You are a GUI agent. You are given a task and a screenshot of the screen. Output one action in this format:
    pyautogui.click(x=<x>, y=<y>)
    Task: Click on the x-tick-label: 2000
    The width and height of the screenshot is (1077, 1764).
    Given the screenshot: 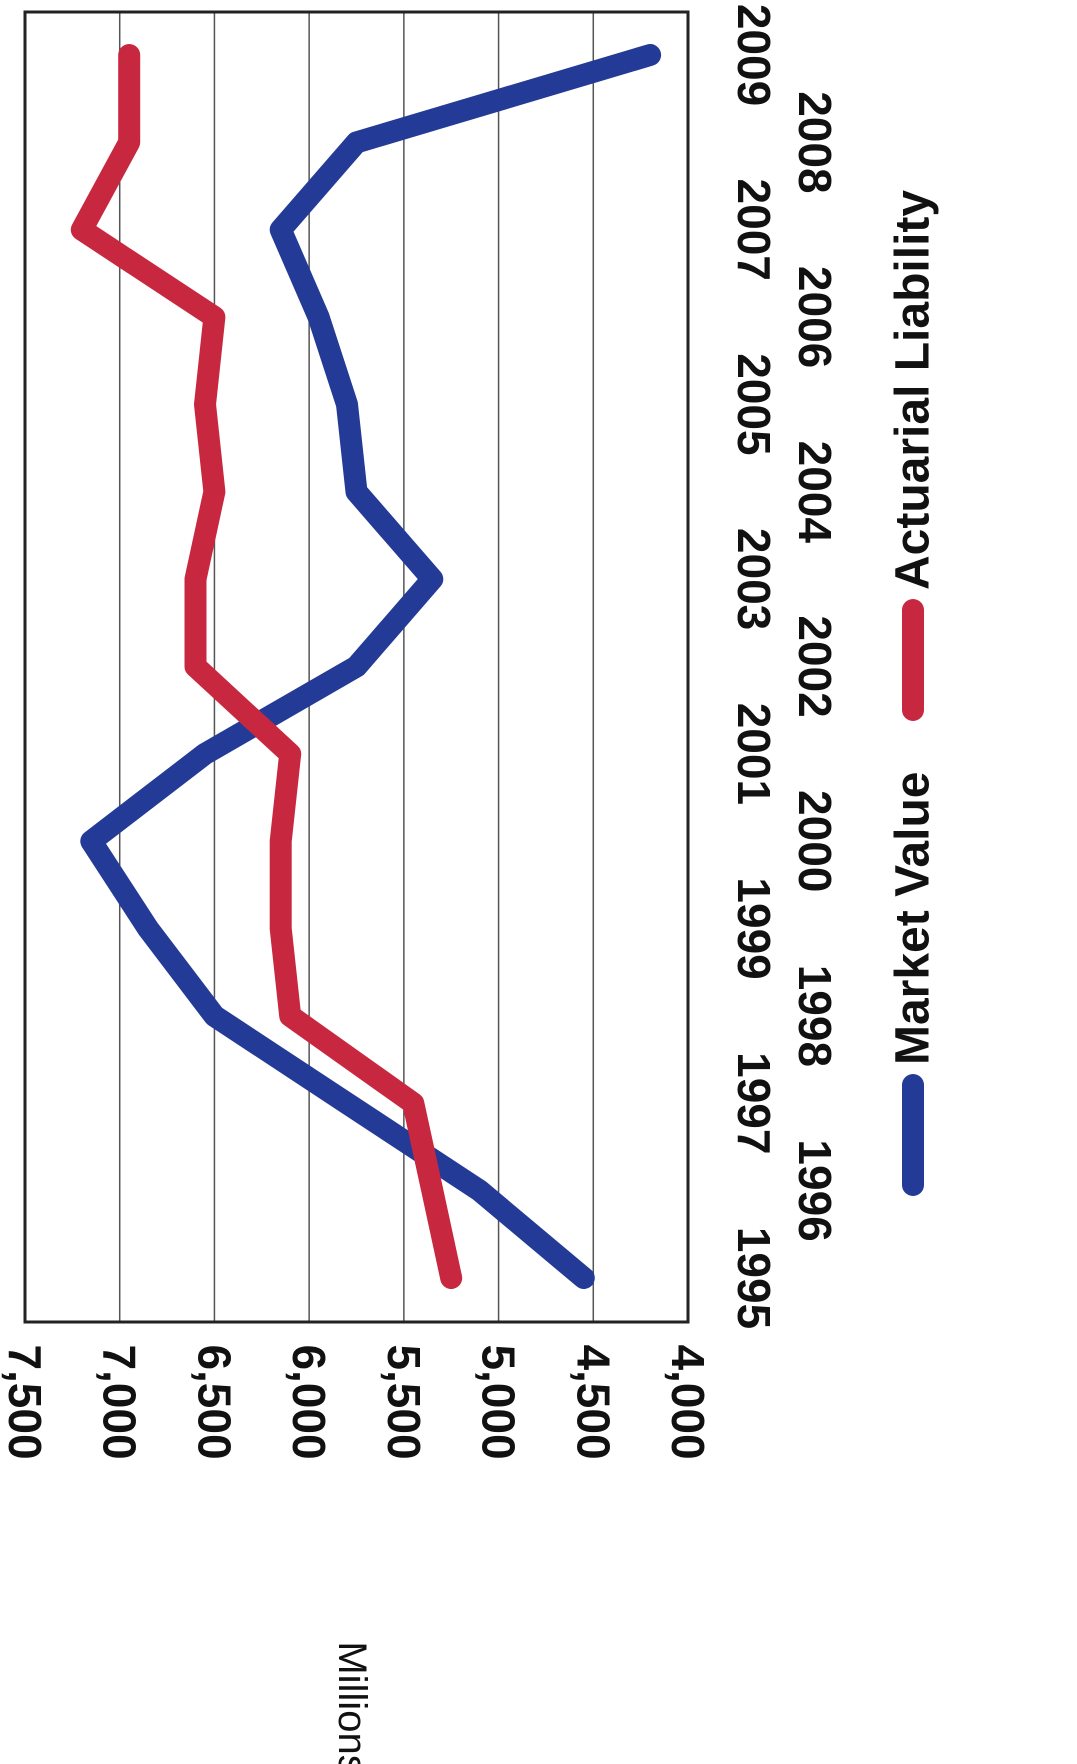 What is the action you would take?
    pyautogui.click(x=815, y=841)
    